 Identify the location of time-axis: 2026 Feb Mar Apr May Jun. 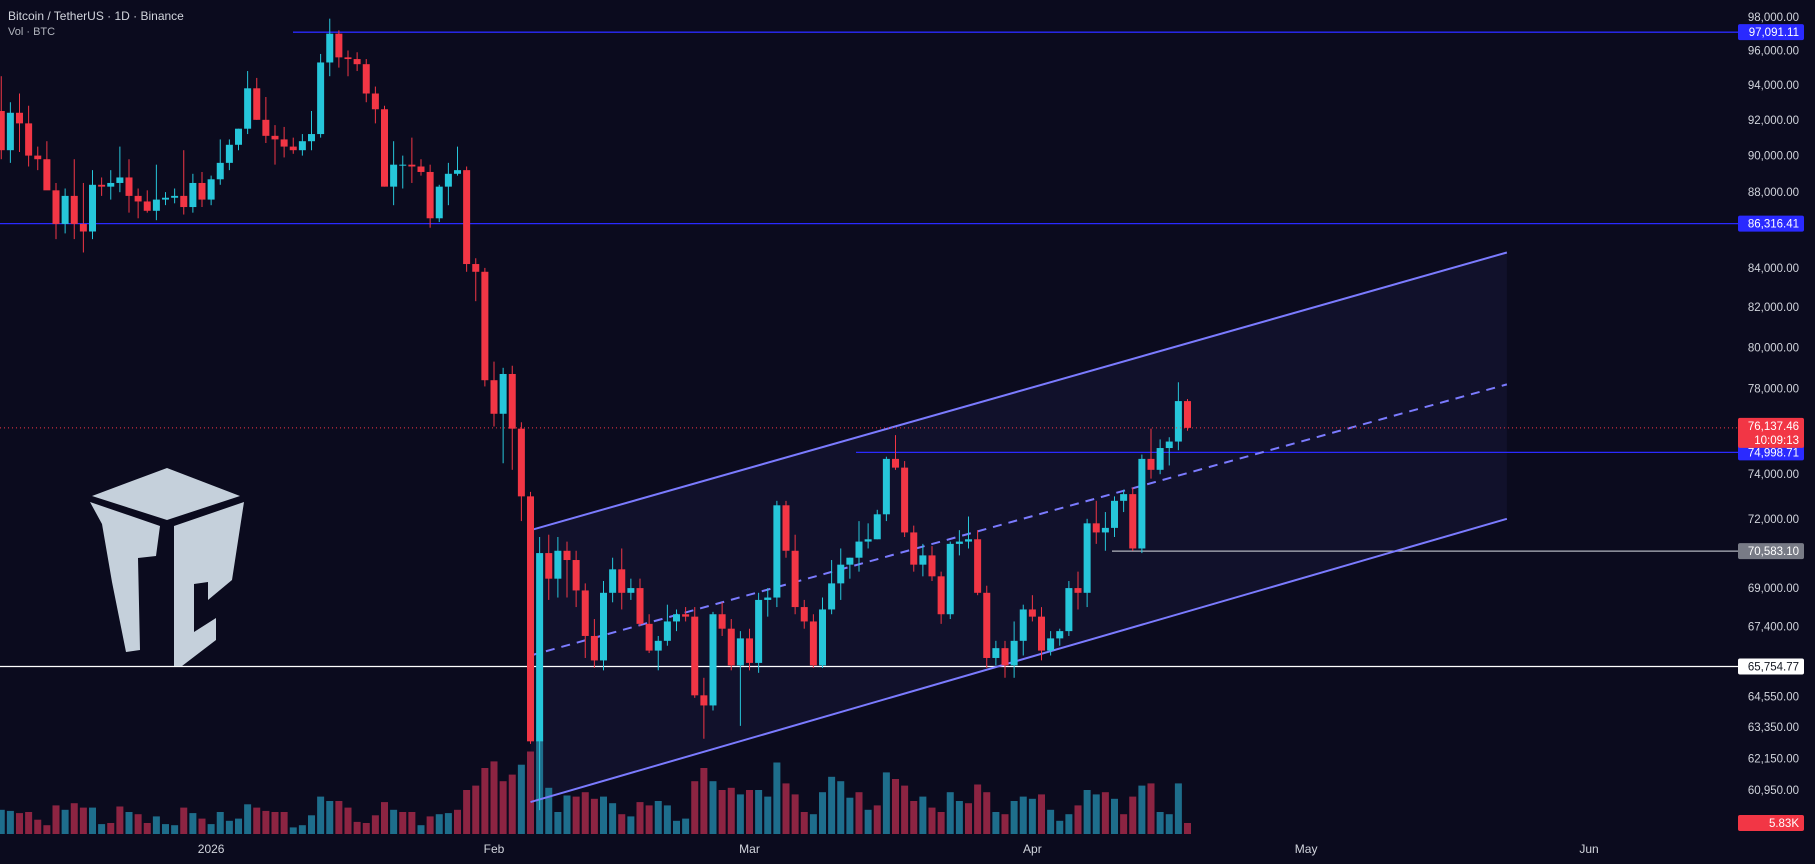
(898, 849).